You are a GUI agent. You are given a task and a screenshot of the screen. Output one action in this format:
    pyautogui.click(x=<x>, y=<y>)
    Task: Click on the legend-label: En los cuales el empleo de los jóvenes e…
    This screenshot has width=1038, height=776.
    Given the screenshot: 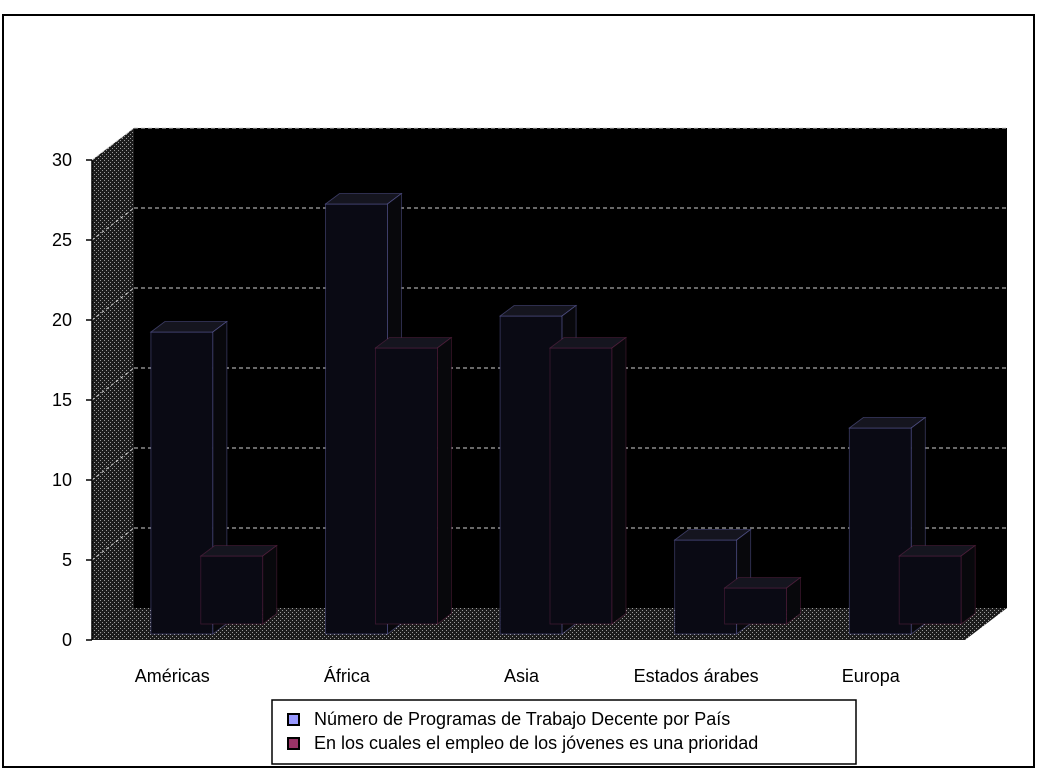 What is the action you would take?
    pyautogui.click(x=536, y=743)
    